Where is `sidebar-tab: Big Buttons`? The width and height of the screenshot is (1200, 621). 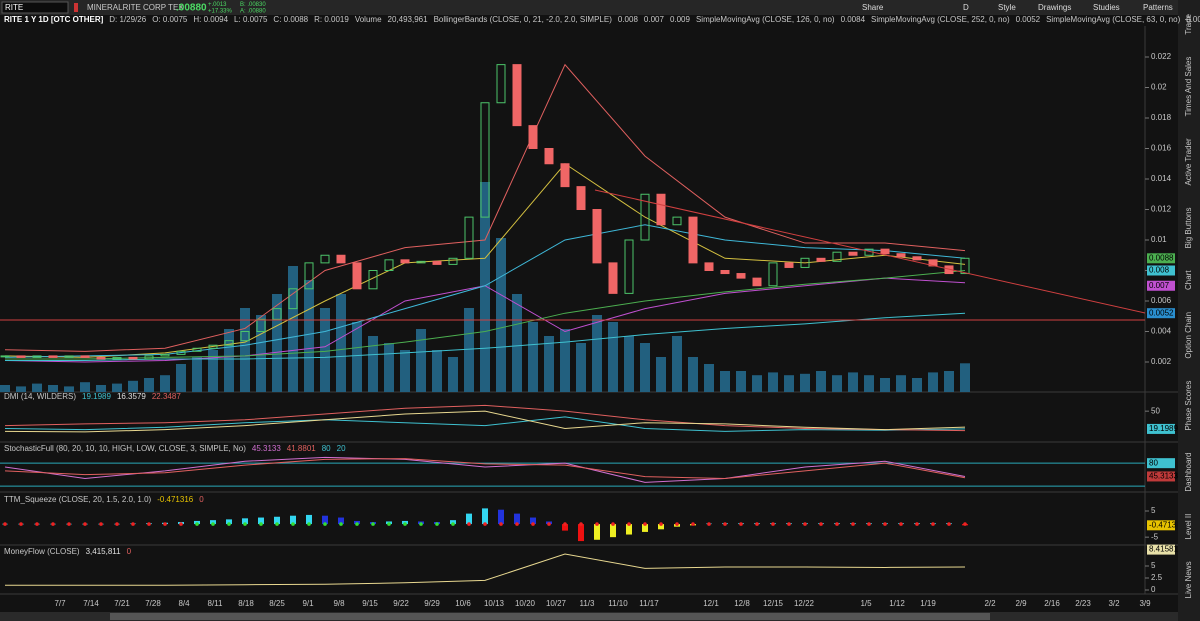 sidebar-tab: Big Buttons is located at coordinates (1188, 227).